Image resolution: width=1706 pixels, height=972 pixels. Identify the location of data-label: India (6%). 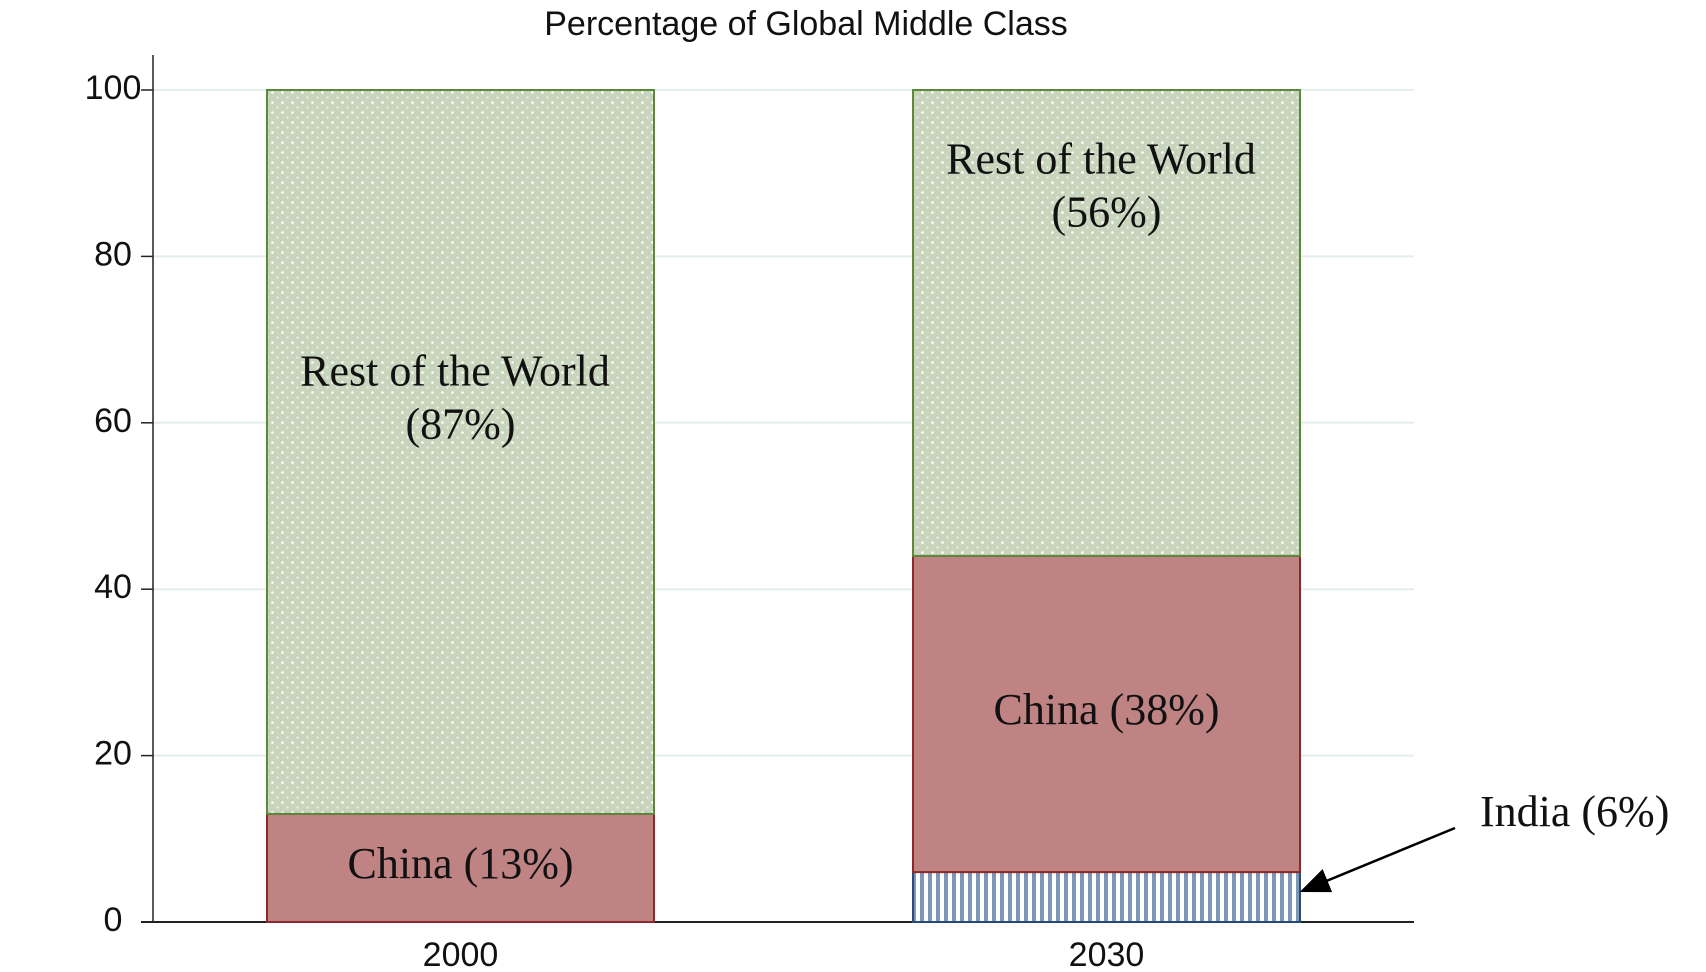
(1574, 811).